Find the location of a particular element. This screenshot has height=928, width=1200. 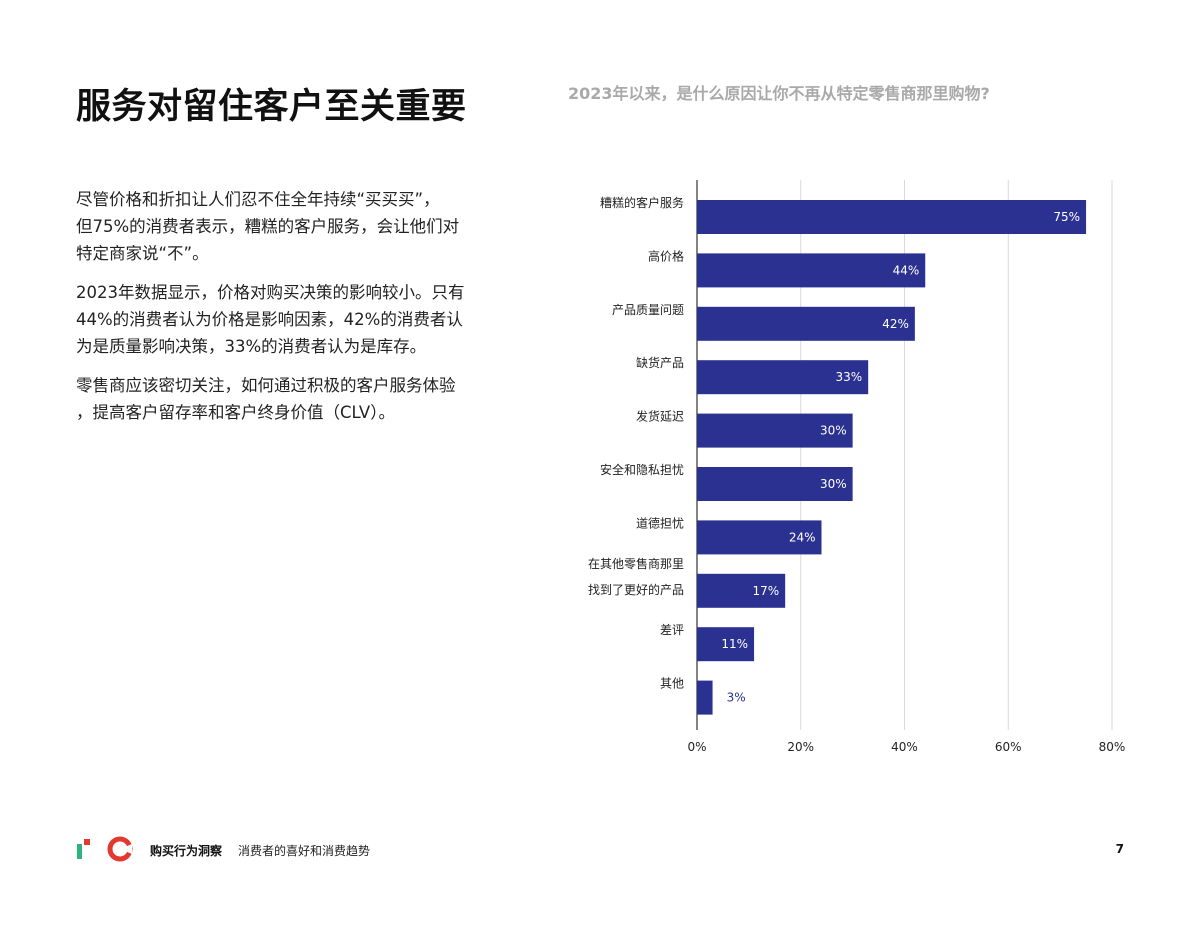

x-tick-label: 0% is located at coordinates (696, 747).